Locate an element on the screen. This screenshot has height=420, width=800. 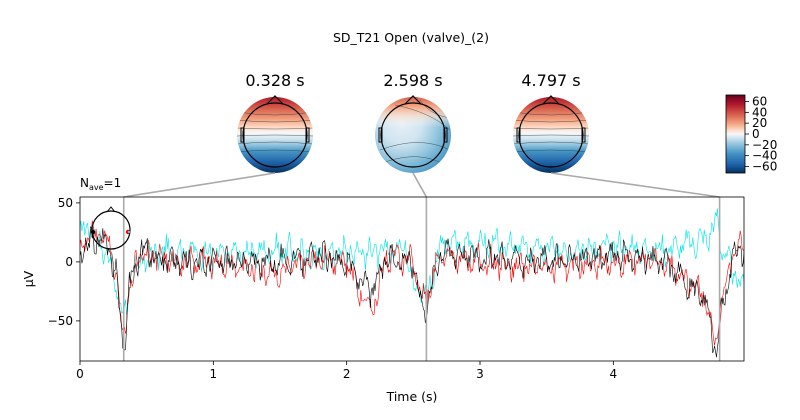
colorbar-tick-label: 20 is located at coordinates (759, 123).